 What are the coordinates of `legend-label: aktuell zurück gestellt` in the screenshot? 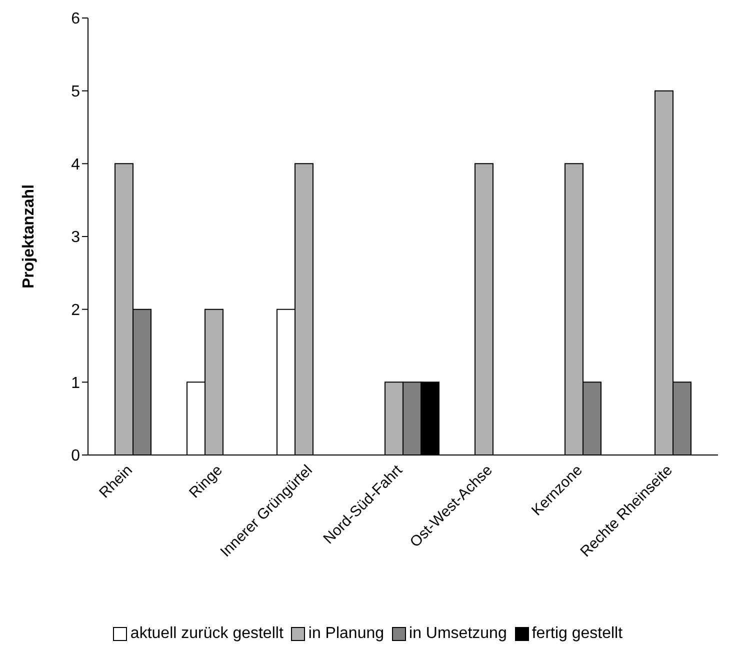 It's located at (207, 634).